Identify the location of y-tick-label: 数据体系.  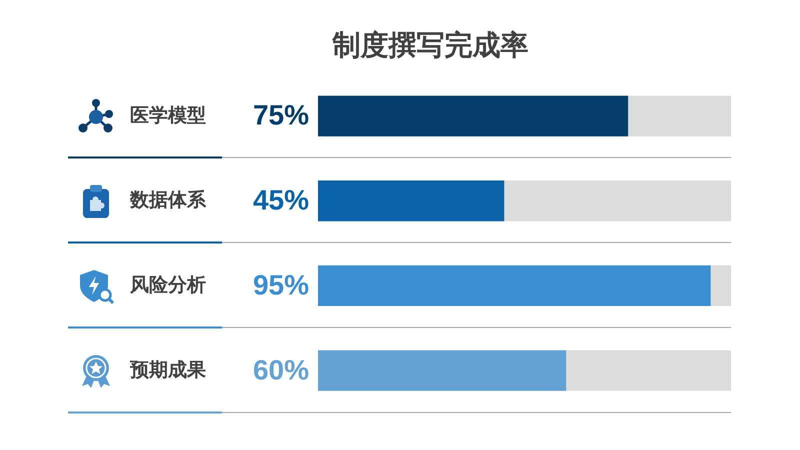
(168, 200).